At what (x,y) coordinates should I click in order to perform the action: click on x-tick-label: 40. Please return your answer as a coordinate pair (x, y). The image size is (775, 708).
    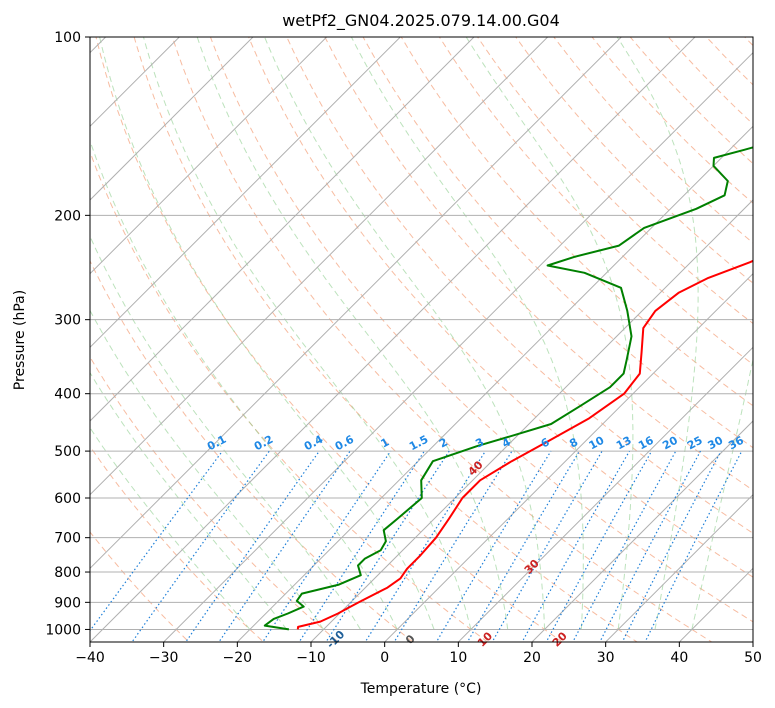
    Looking at the image, I should click on (679, 658).